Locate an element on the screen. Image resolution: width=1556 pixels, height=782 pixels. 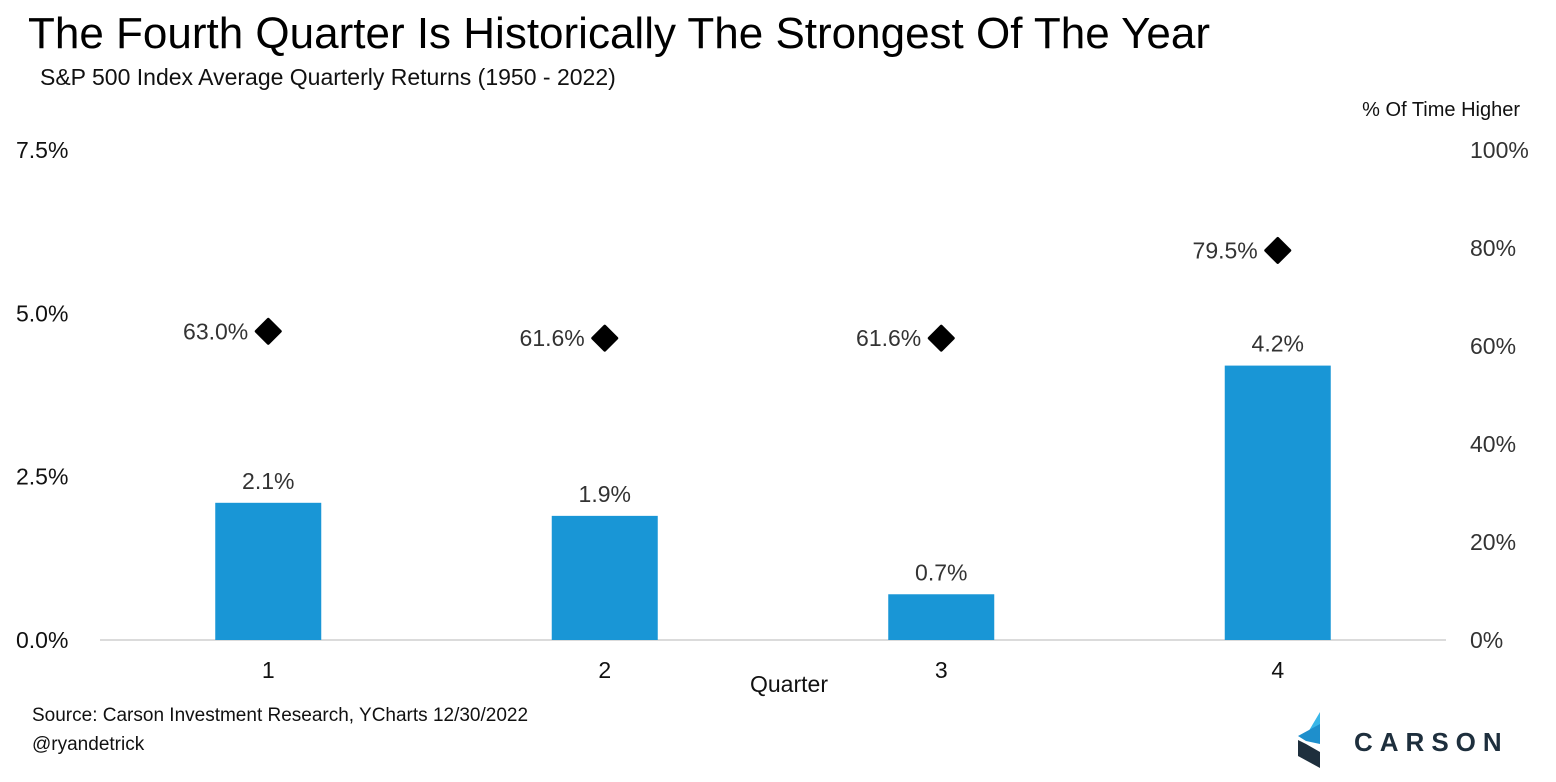
right-axis-tick: 100% is located at coordinates (1499, 150).